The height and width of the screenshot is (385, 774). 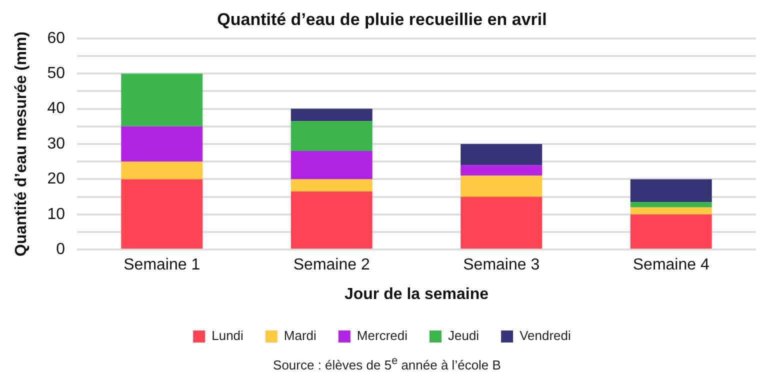 What do you see at coordinates (61, 249) in the screenshot?
I see `y-tick-label: 0` at bounding box center [61, 249].